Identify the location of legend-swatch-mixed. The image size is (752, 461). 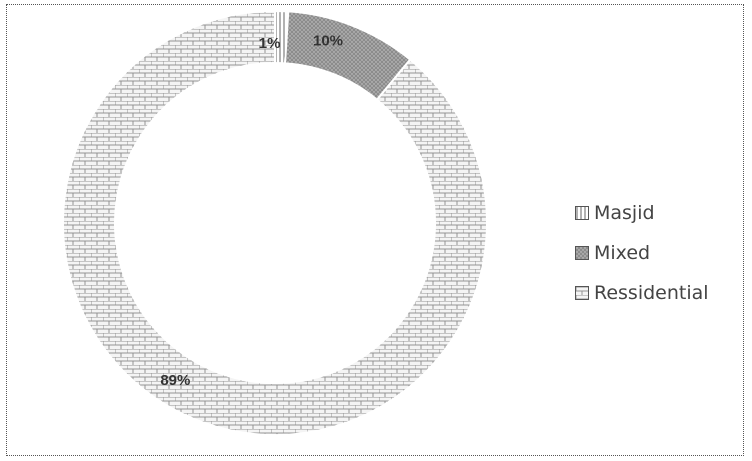
(582, 253).